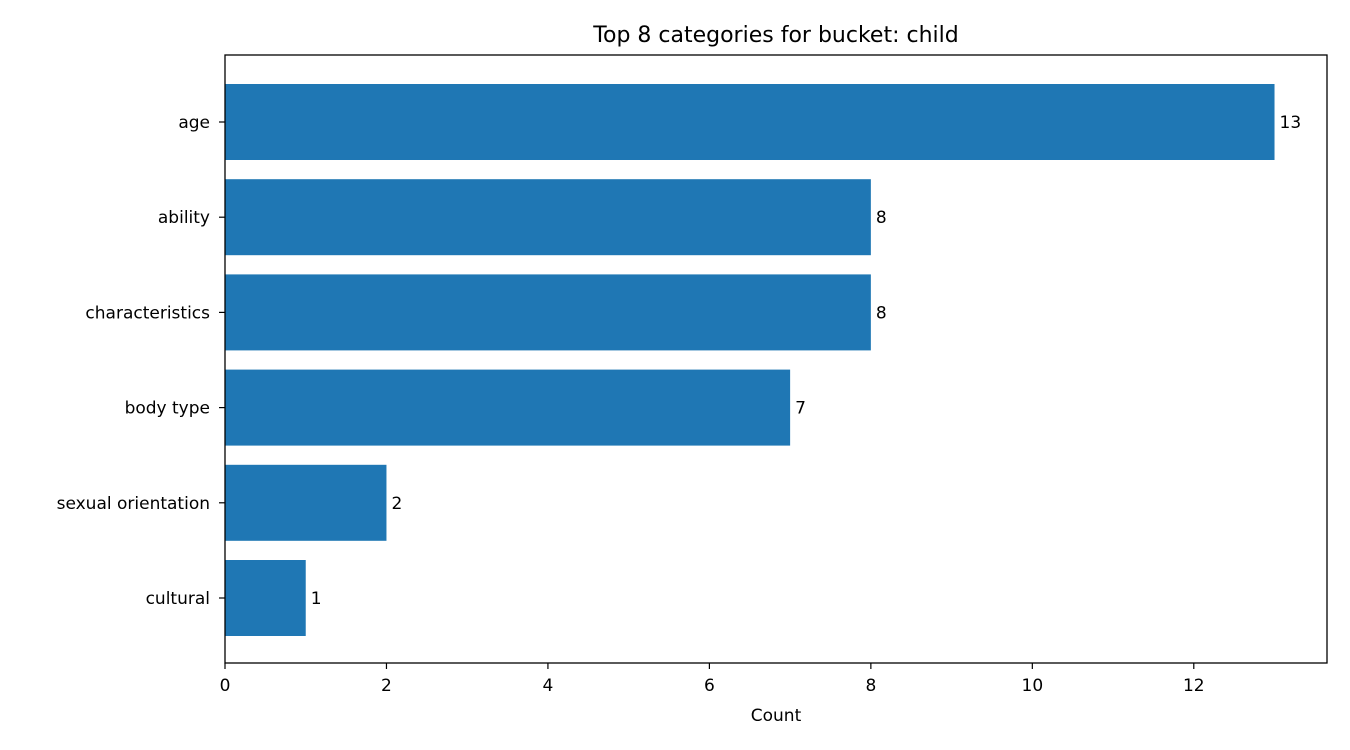 The image size is (1350, 750). Describe the element at coordinates (548, 312) in the screenshot. I see `bar-characteristics` at that location.